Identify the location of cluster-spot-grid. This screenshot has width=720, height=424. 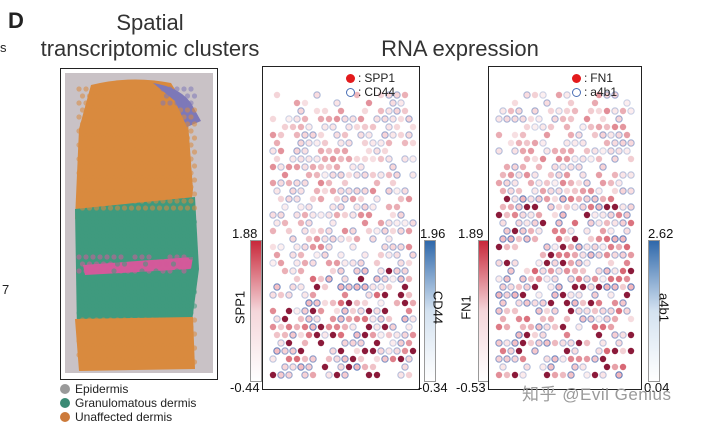
(137, 225).